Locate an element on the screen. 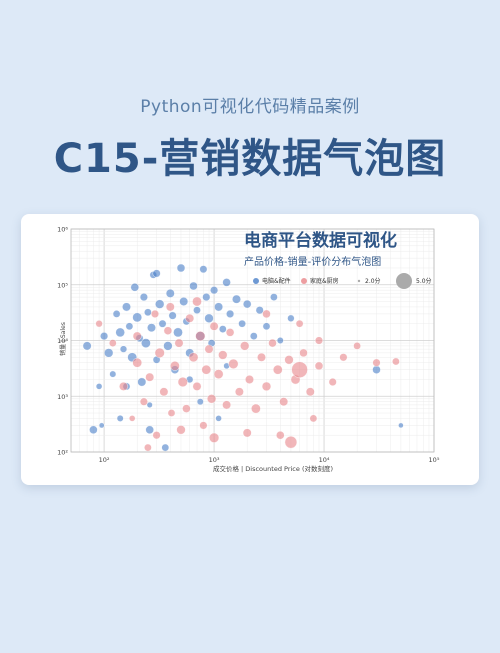 Image resolution: width=500 pixels, height=653 pixels. y-tick-label: 10⁵ is located at coordinates (62, 285).